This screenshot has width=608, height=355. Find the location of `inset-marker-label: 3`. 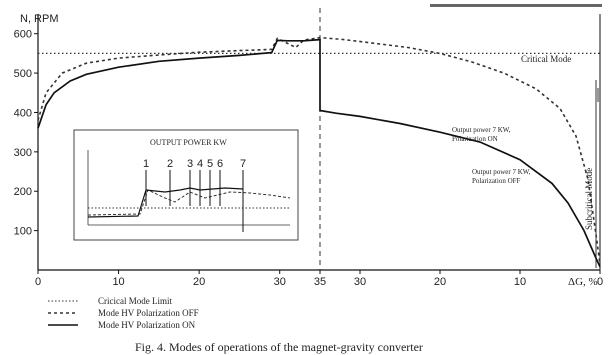

inset-marker-label: 3 is located at coordinates (190, 164).